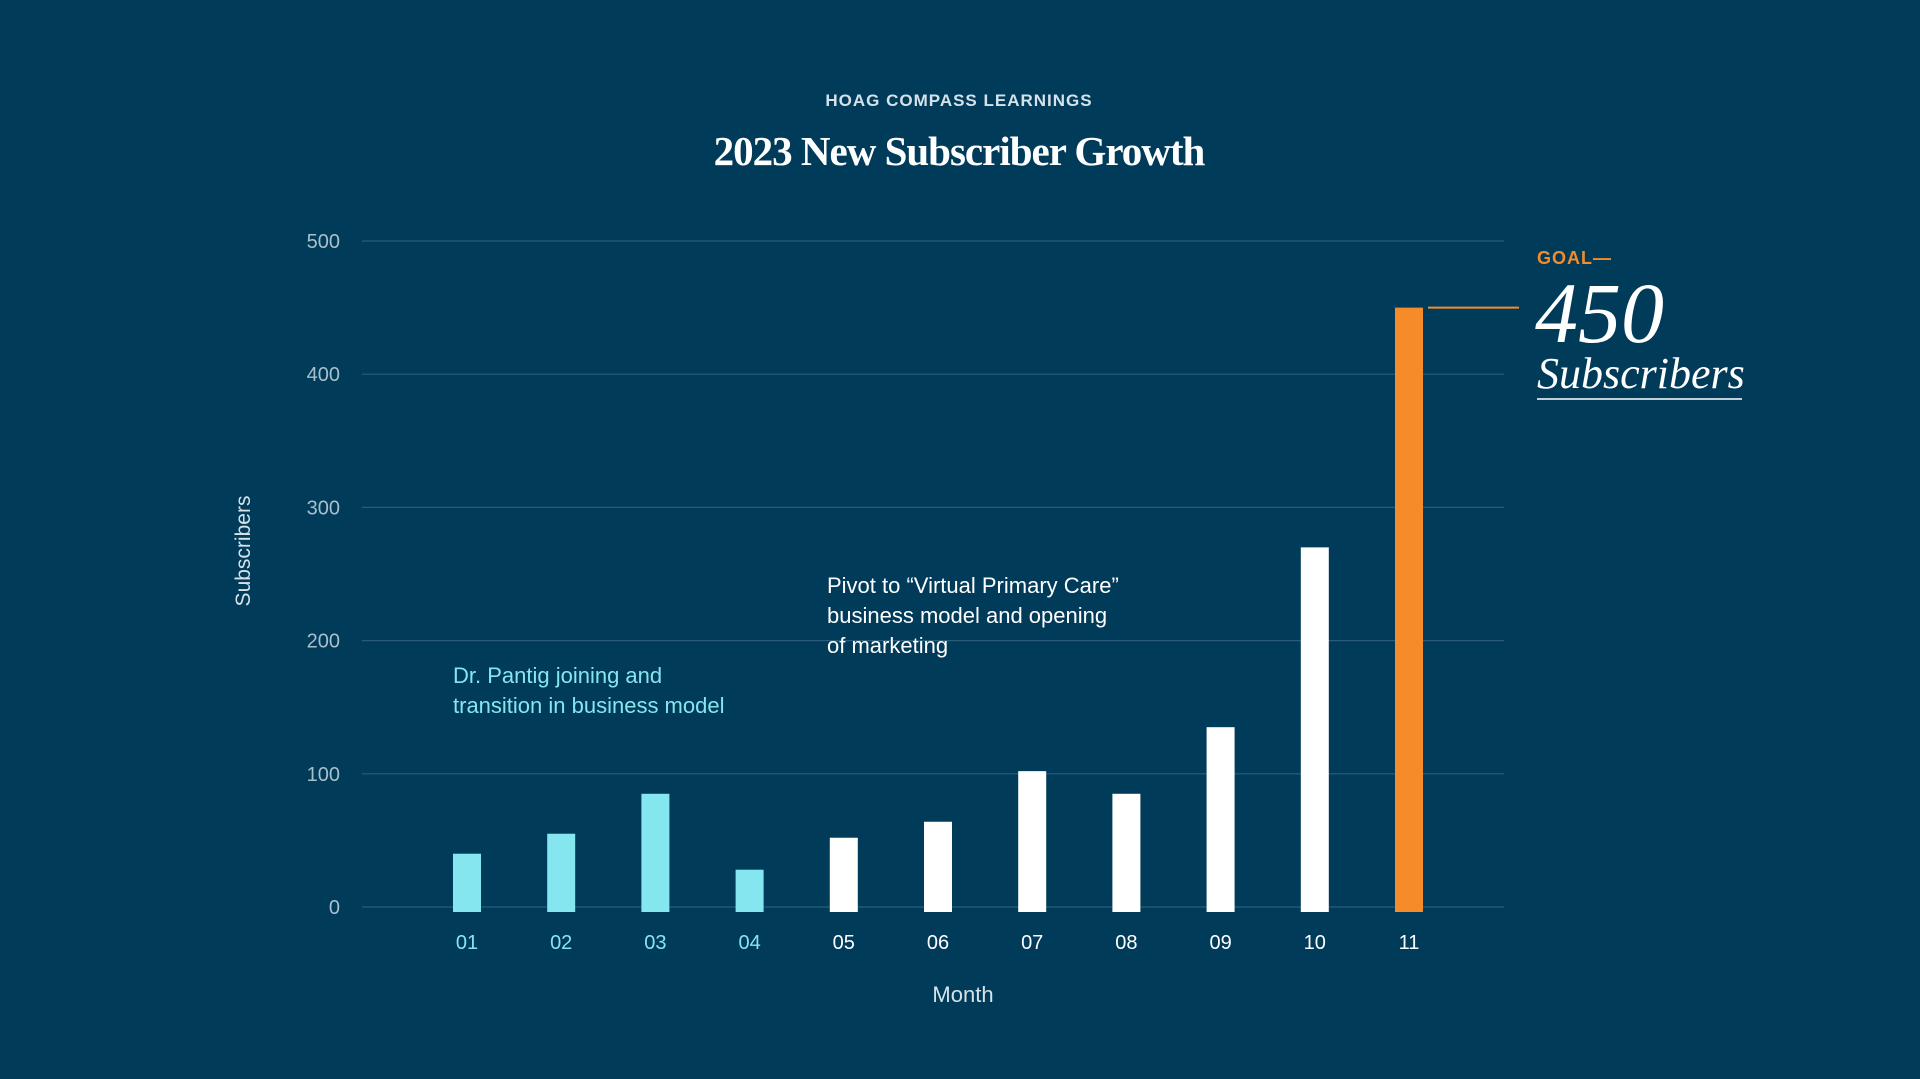 This screenshot has height=1079, width=1920. What do you see at coordinates (323, 508) in the screenshot?
I see `y-tick-label: 300` at bounding box center [323, 508].